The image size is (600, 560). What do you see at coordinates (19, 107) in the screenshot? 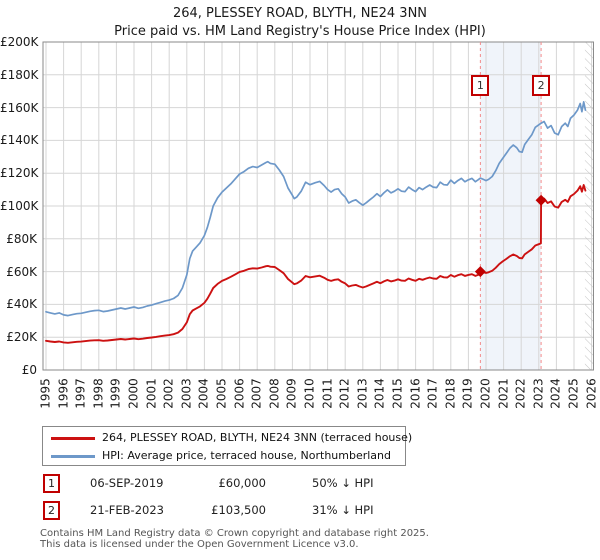
I see `y-tick-label: £160K` at bounding box center [19, 107].